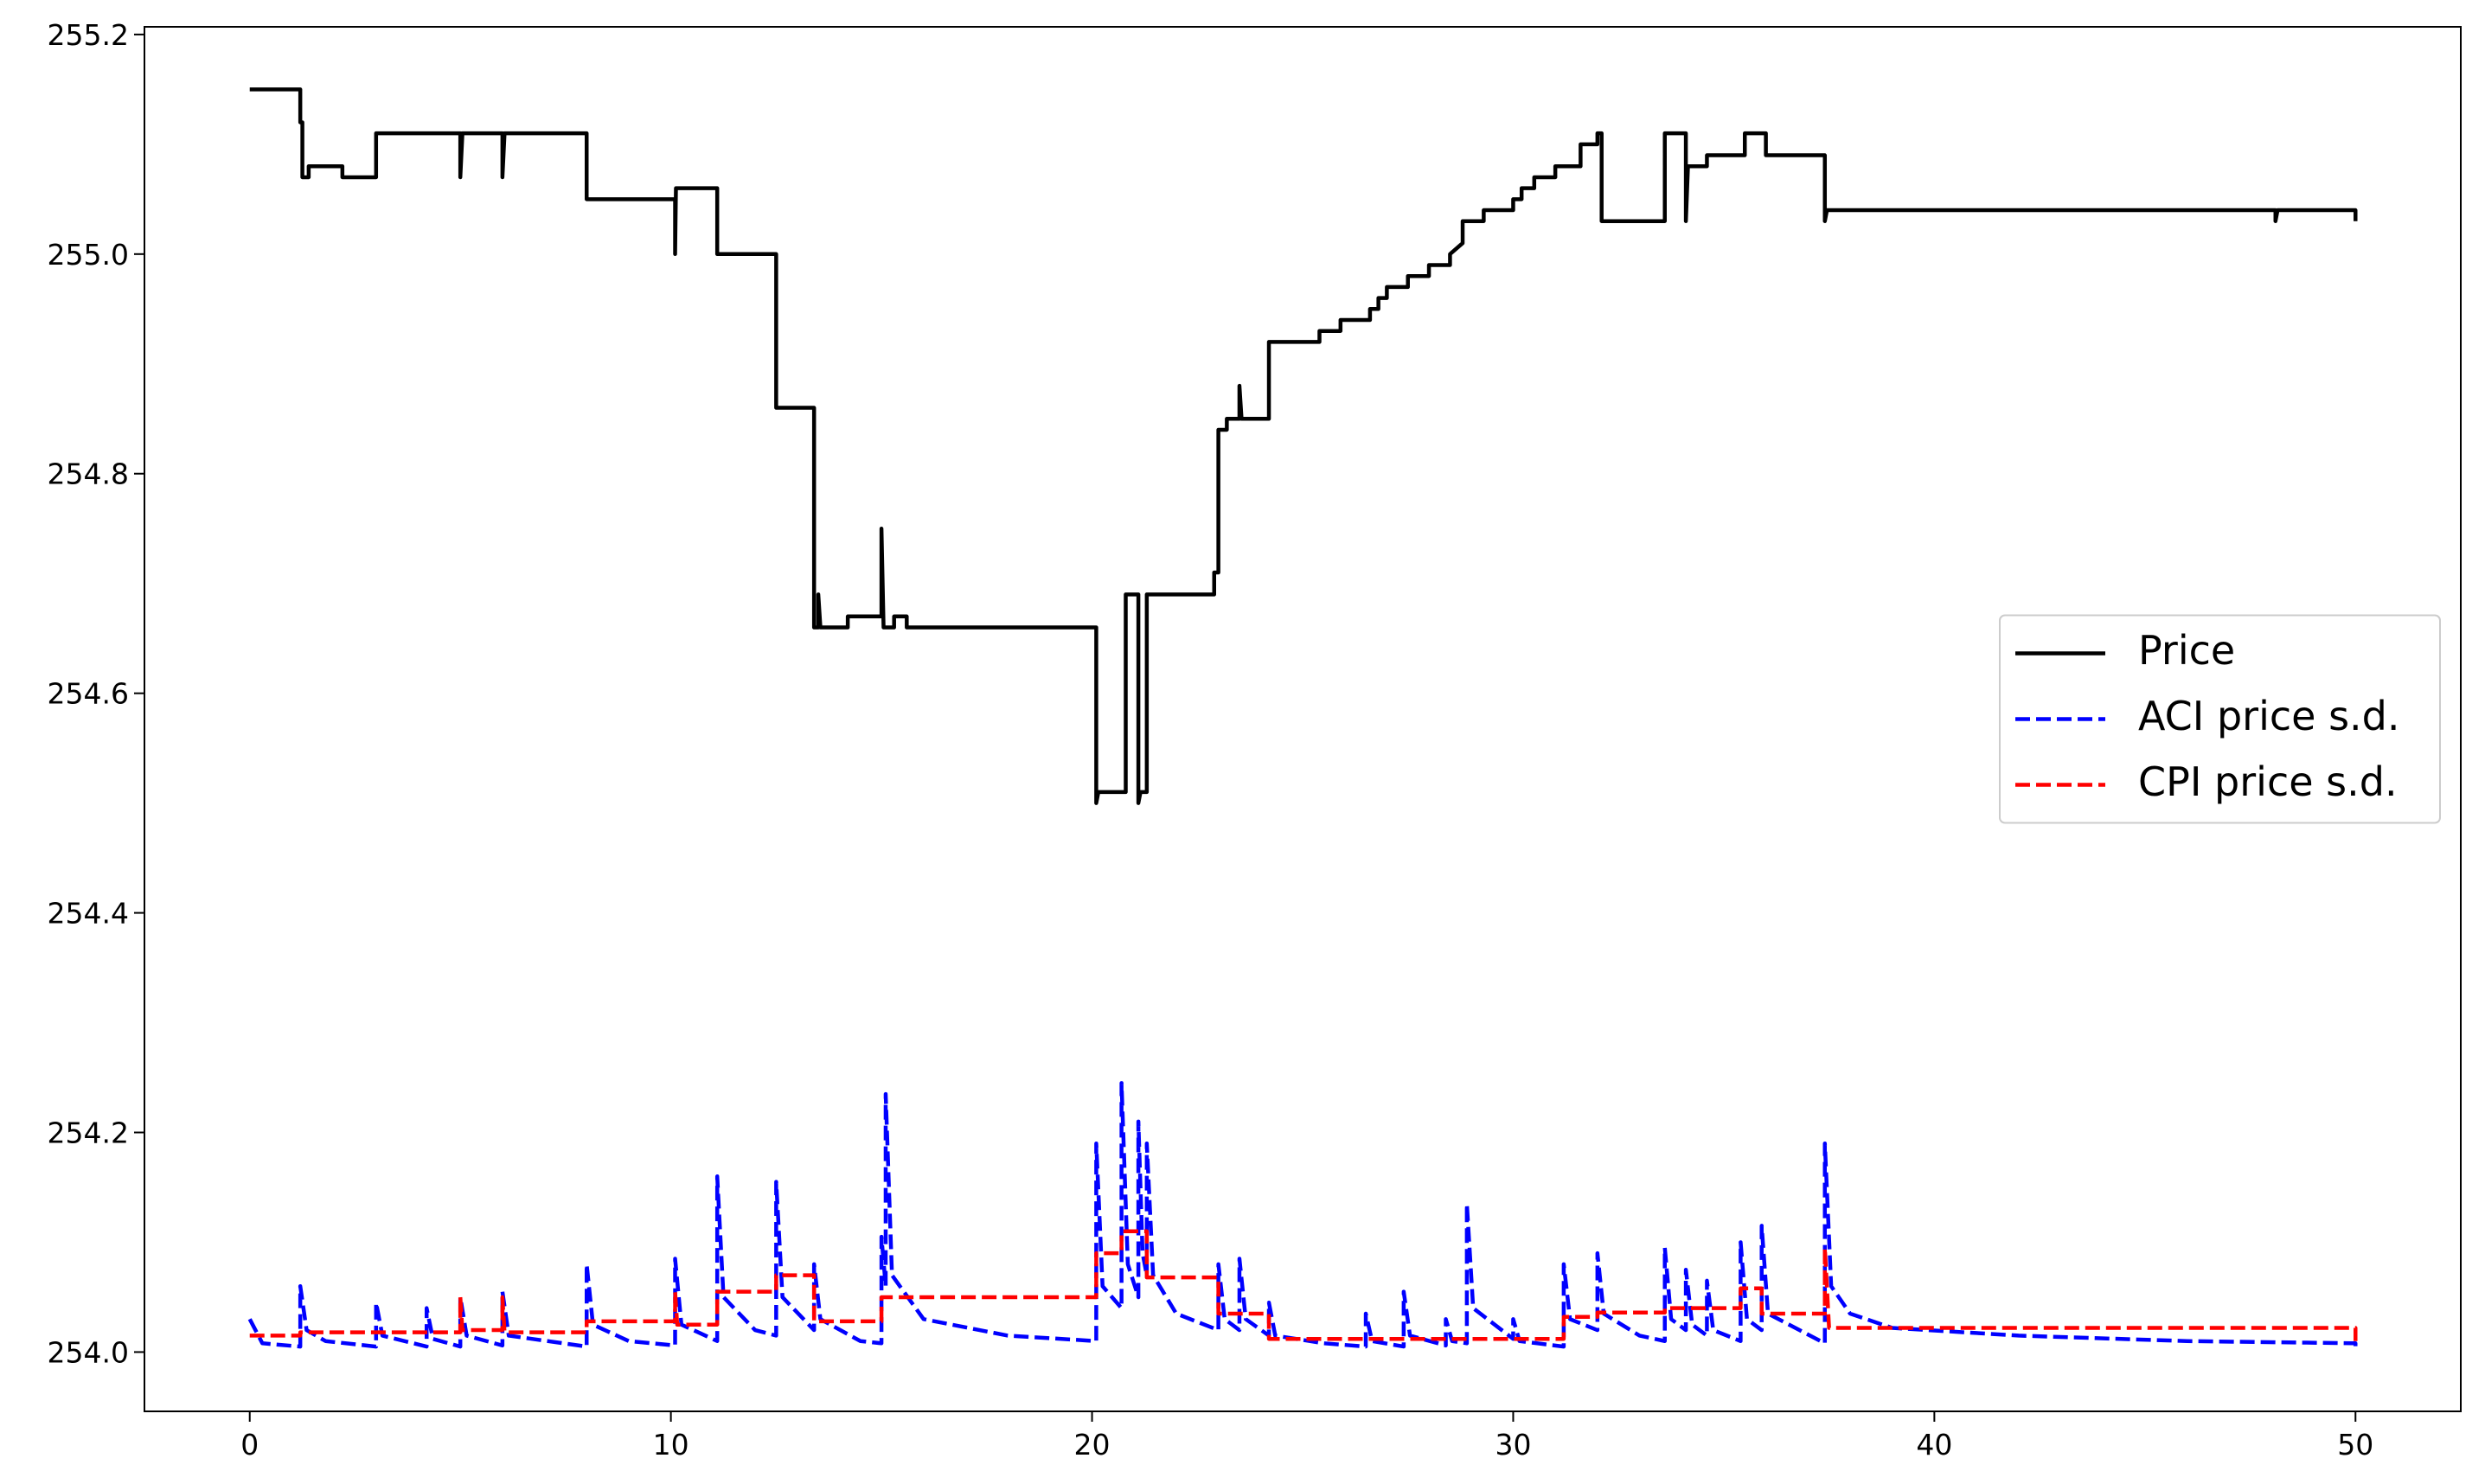  Describe the element at coordinates (671, 1445) in the screenshot. I see `x-tick-label: 10` at that location.